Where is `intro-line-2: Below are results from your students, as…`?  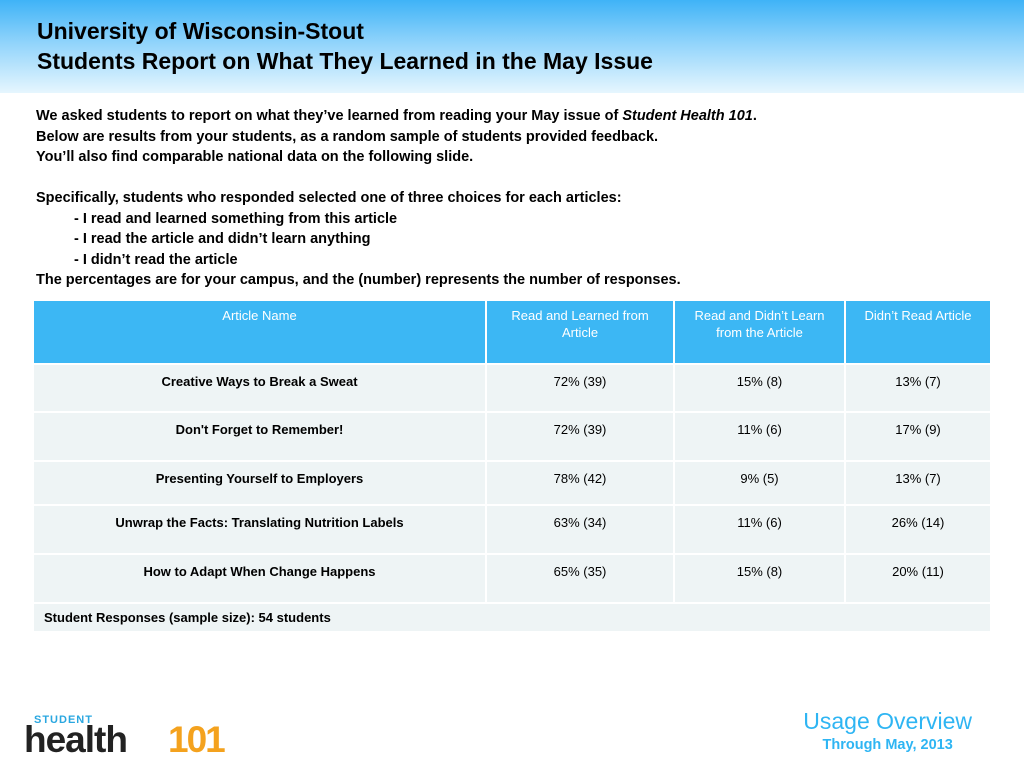
intro-line-2: Below are results from your students, as… is located at coordinates (347, 136).